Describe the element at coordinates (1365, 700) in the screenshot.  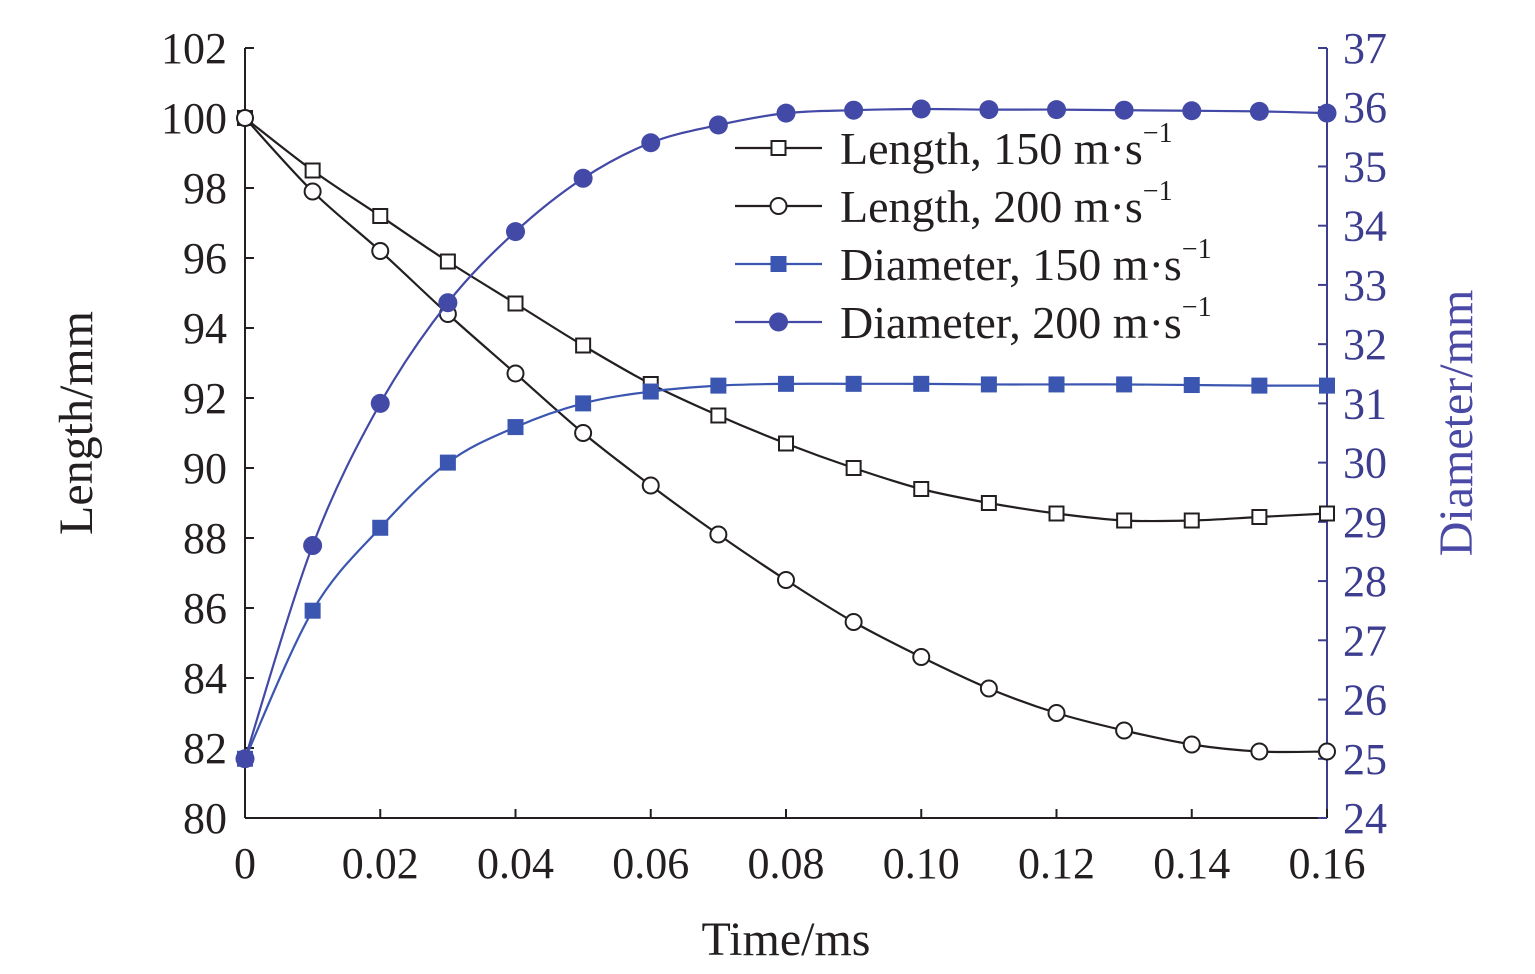
I see `y-tick-label-right: 26` at that location.